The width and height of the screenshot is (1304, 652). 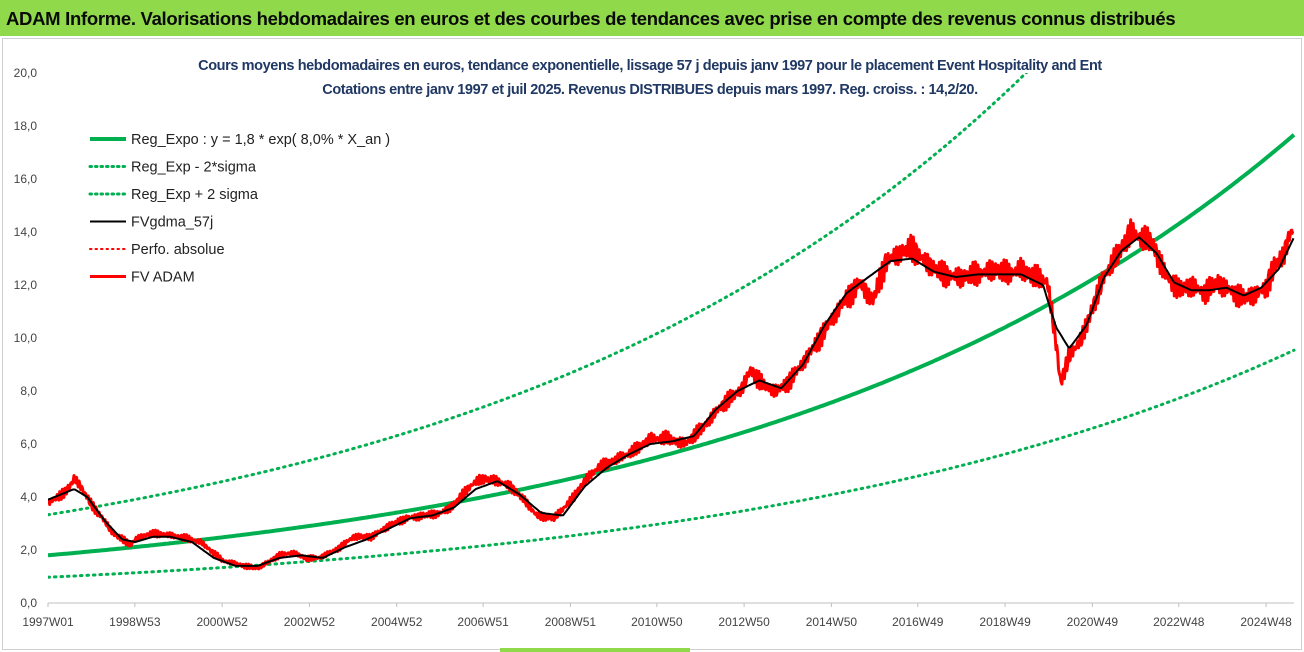 What do you see at coordinates (595, 650) in the screenshot?
I see `scroll-indicator` at bounding box center [595, 650].